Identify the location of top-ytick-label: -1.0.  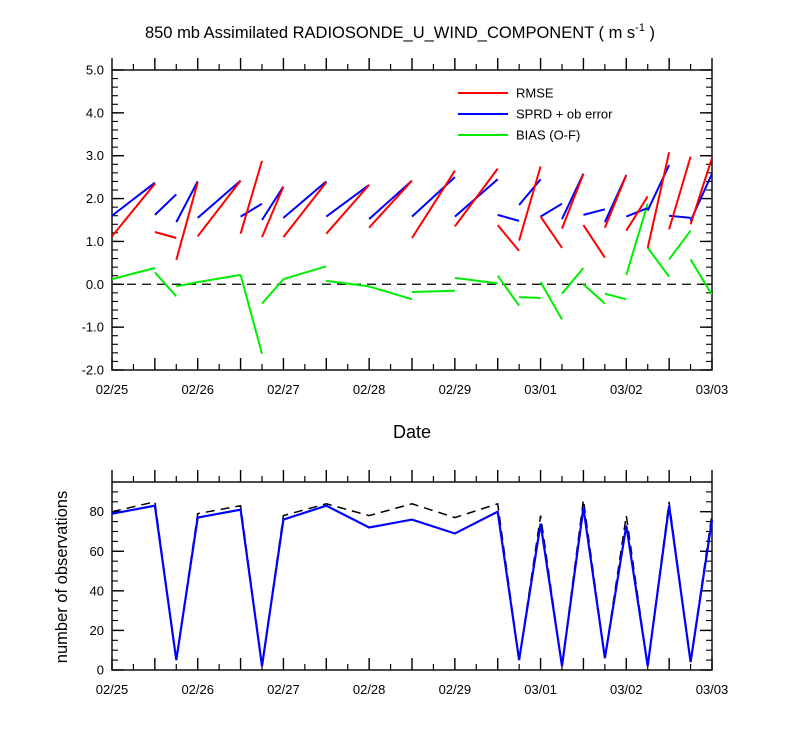
(93, 327).